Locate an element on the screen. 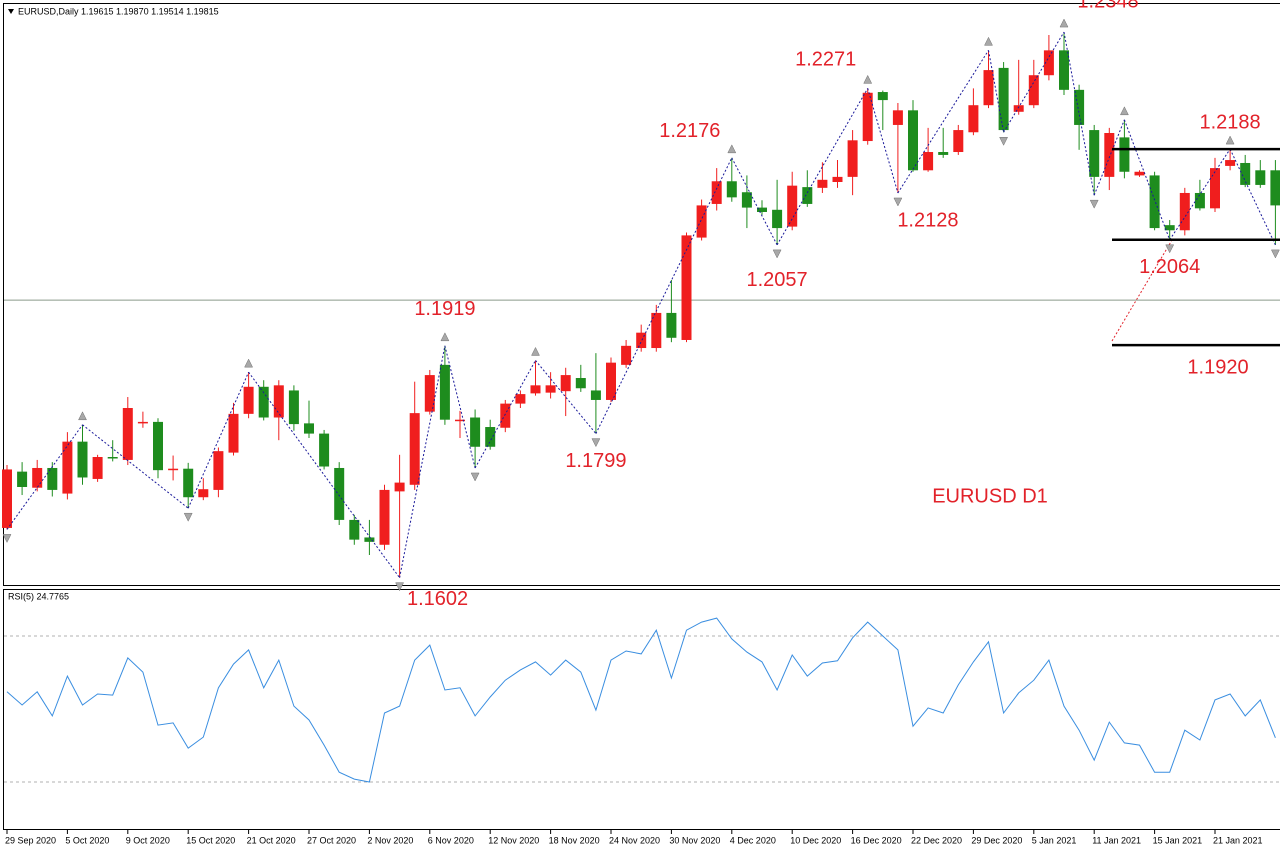  x-tick-label: 24 Nov 2020 is located at coordinates (634, 840).